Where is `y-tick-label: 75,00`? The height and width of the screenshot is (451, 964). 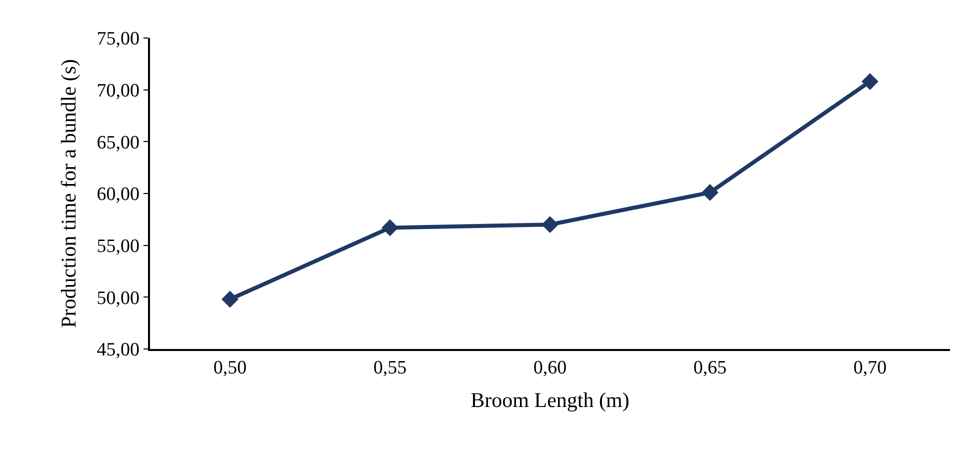 y-tick-label: 75,00 is located at coordinates (118, 39).